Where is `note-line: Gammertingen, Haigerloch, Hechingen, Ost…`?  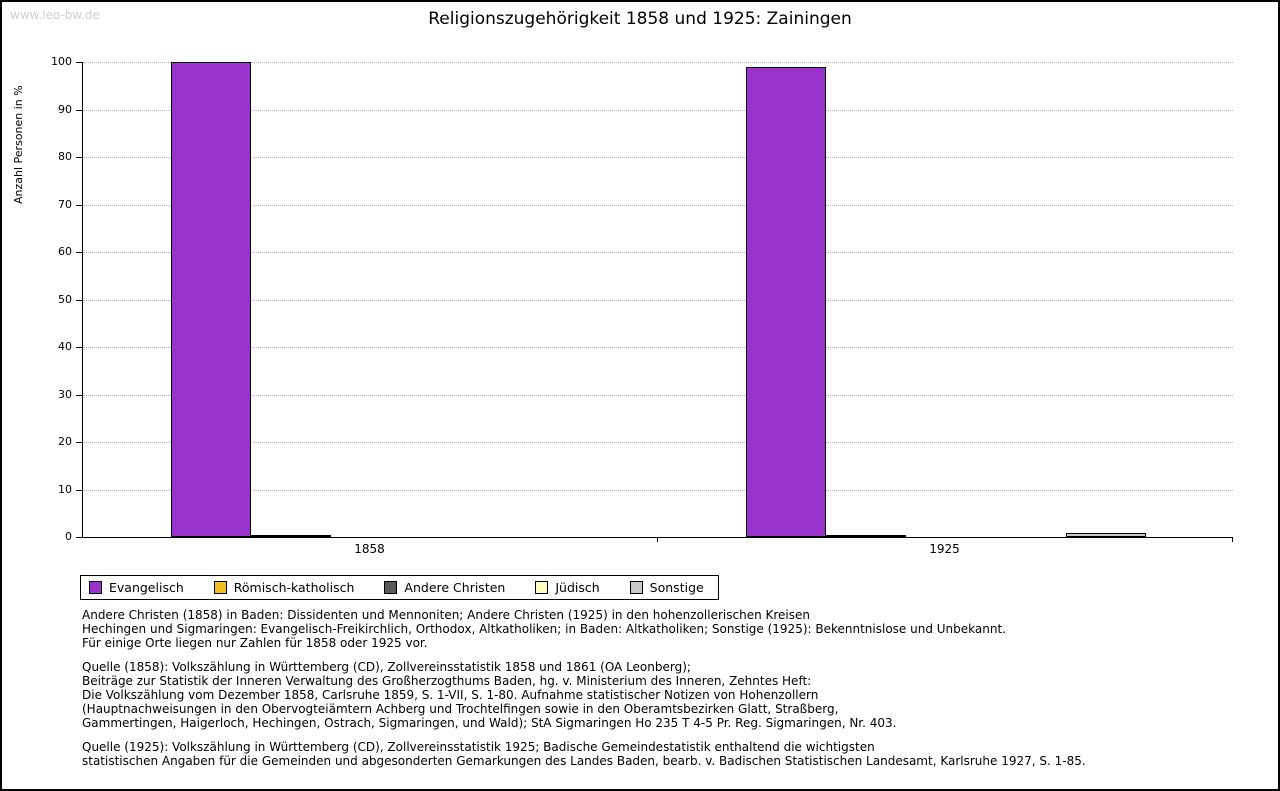 note-line: Gammertingen, Haigerloch, Hechingen, Ost… is located at coordinates (489, 723).